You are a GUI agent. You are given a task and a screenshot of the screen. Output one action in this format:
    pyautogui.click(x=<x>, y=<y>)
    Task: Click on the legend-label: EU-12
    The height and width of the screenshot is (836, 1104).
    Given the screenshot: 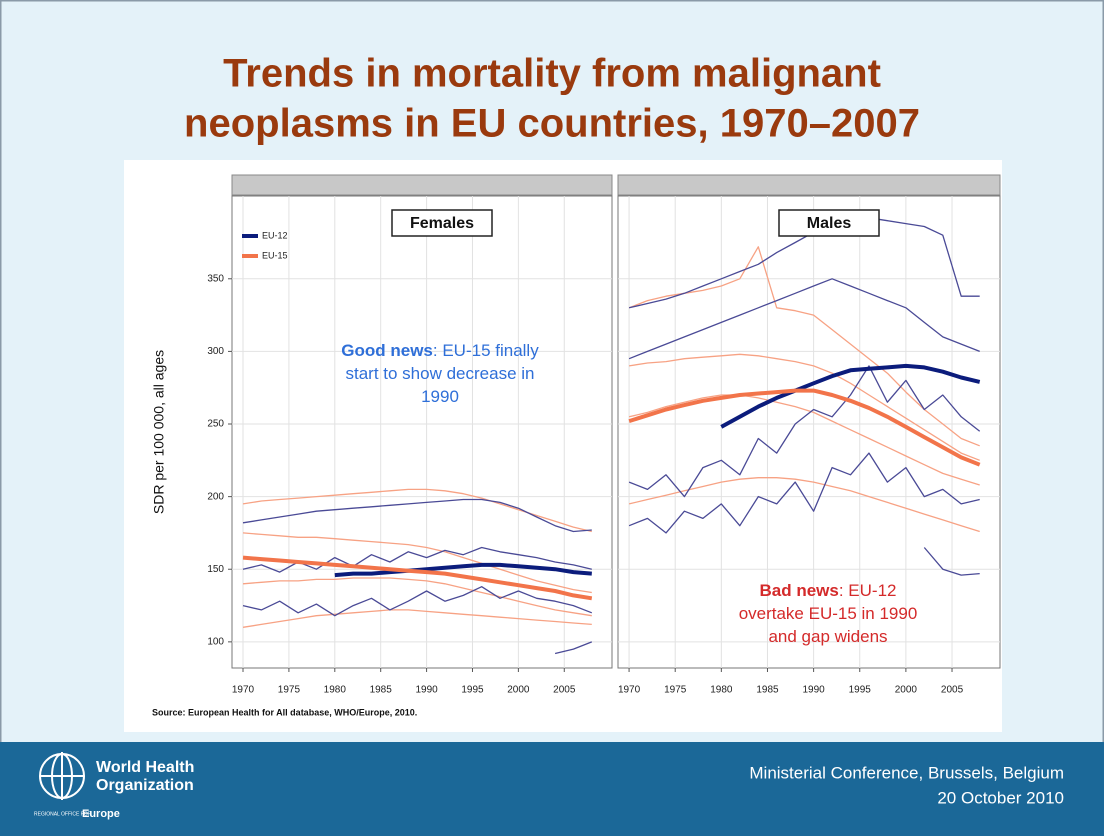 What is the action you would take?
    pyautogui.click(x=275, y=235)
    